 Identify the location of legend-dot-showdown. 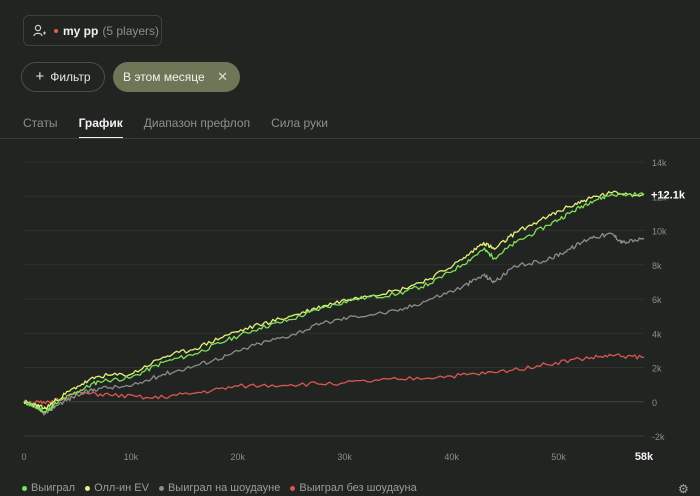
(161, 488).